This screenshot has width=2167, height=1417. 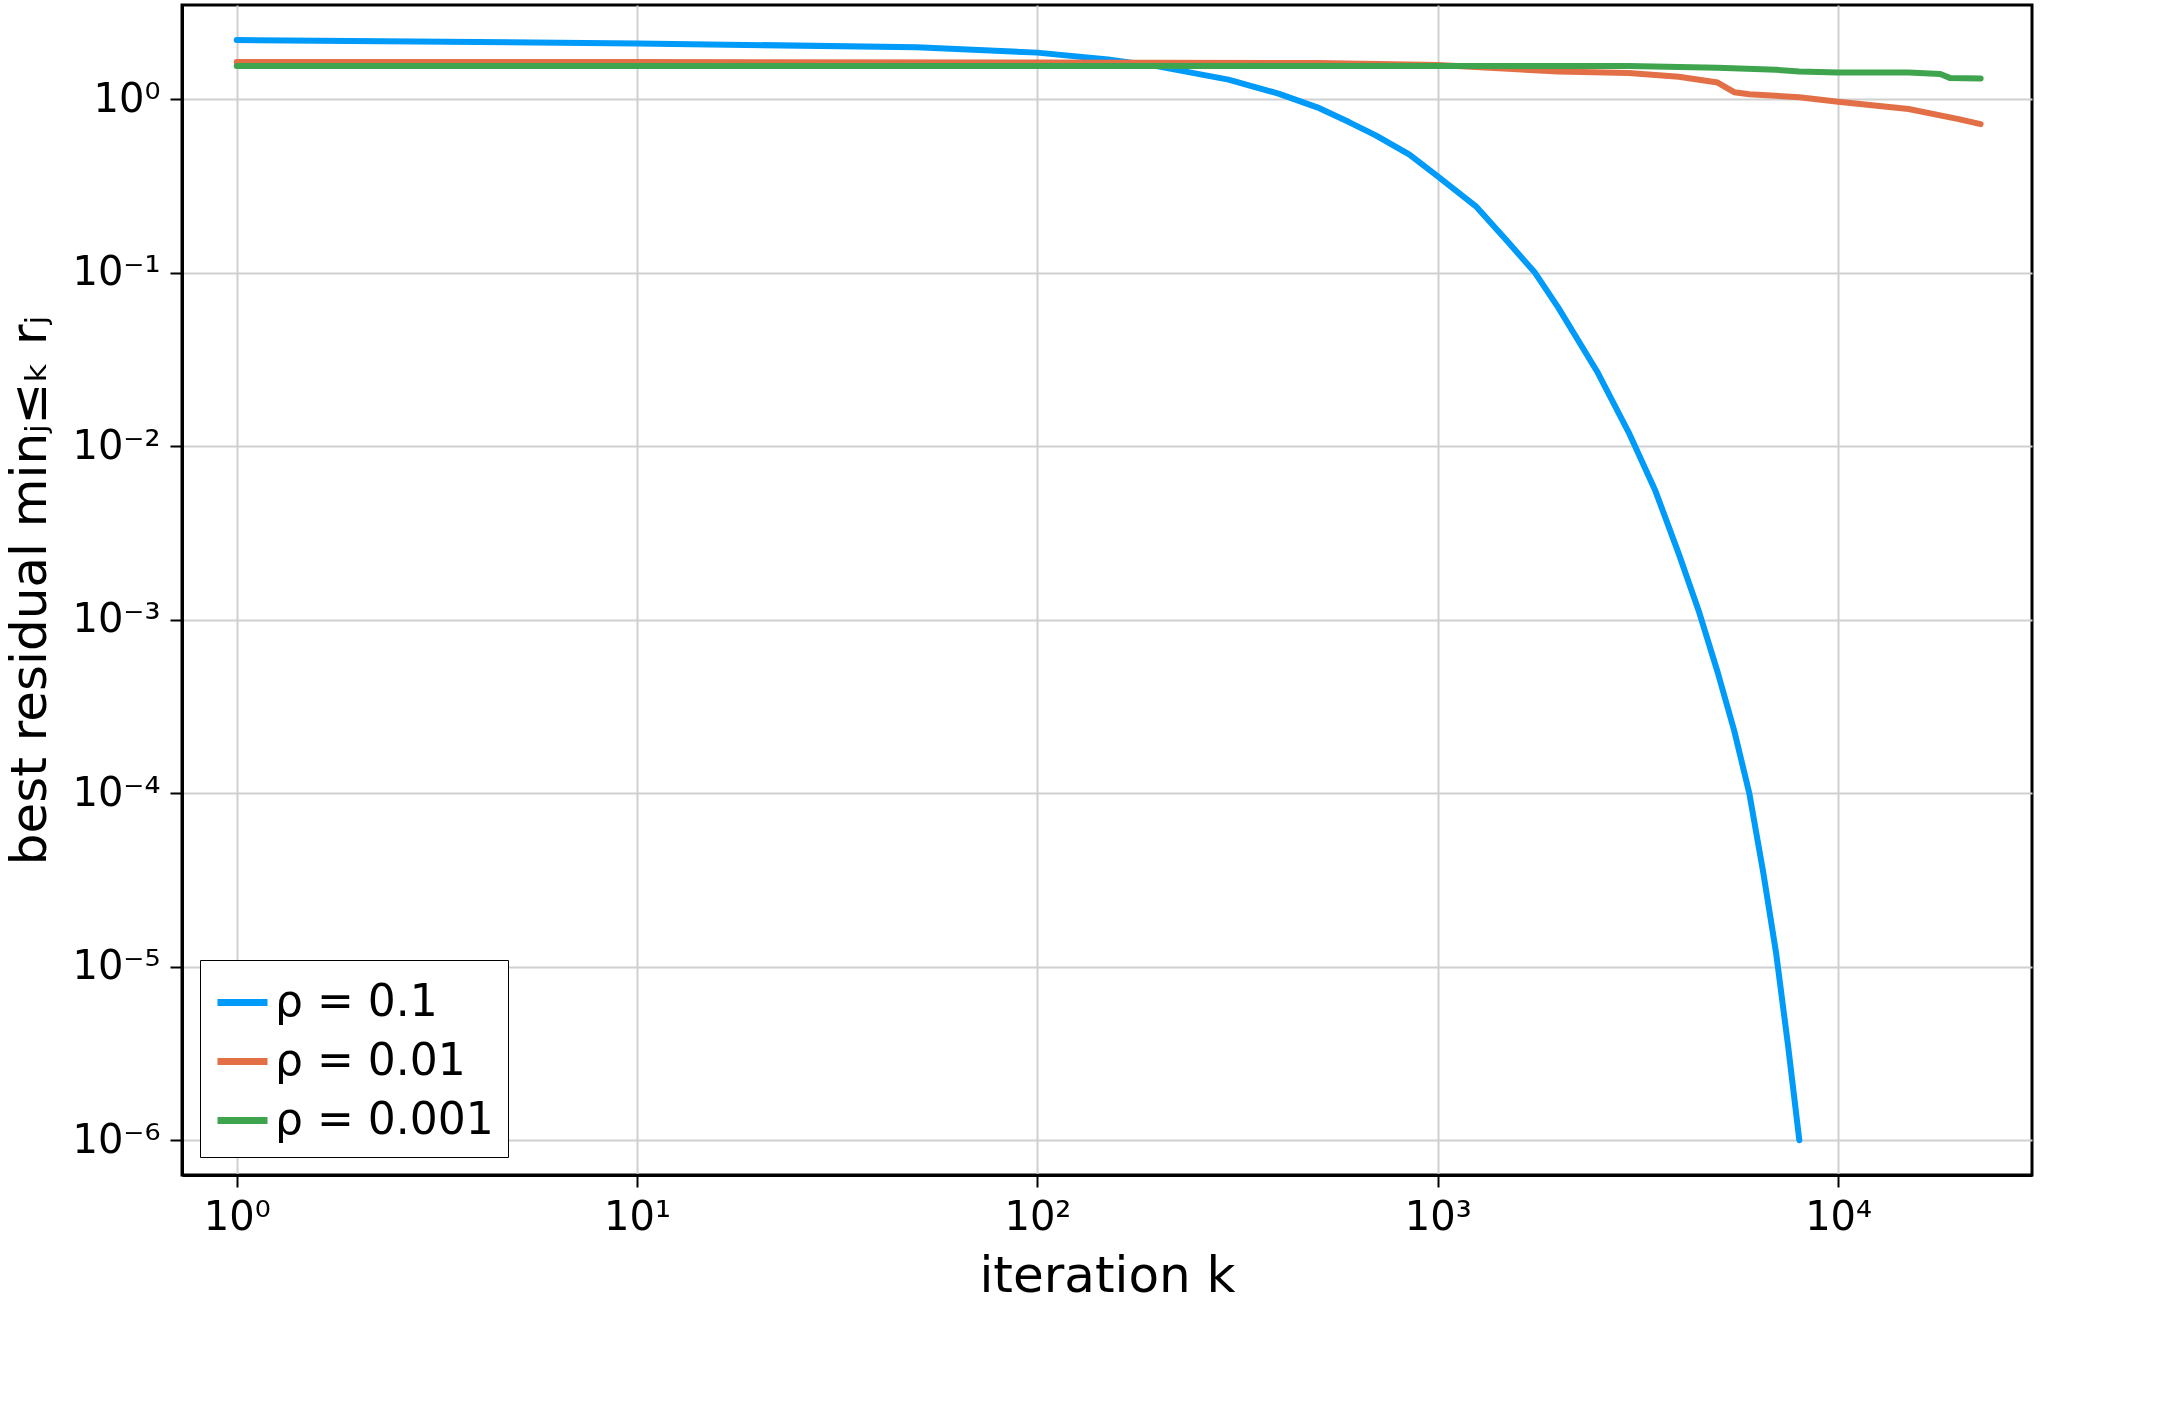 I want to click on x-tick-label: 10¹, so click(x=638, y=1215).